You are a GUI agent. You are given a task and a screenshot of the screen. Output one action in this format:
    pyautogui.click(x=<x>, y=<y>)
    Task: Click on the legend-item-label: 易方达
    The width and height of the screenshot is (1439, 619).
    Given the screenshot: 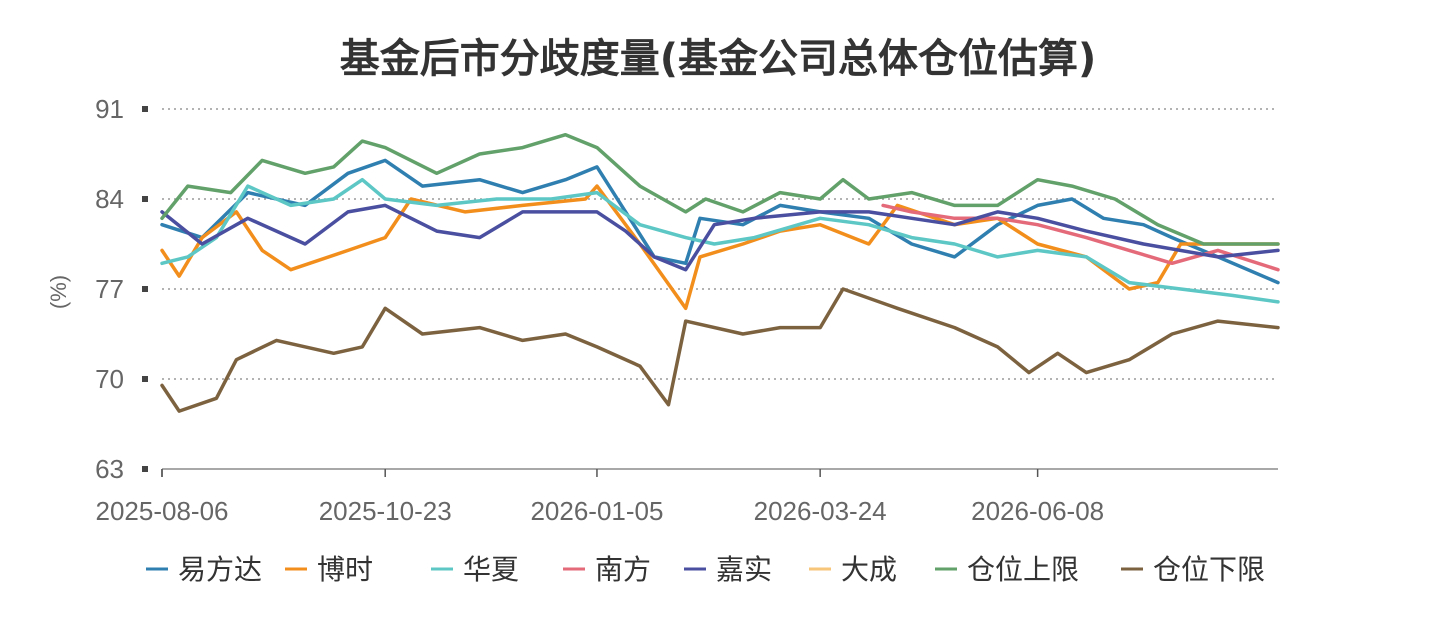 What is the action you would take?
    pyautogui.click(x=220, y=569)
    